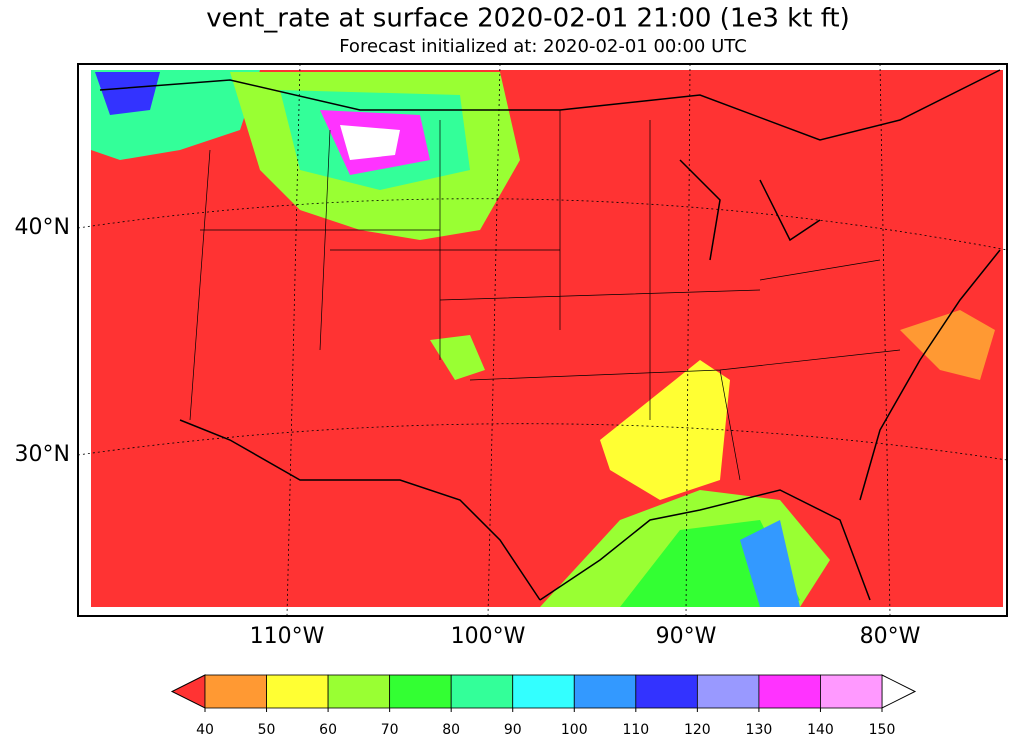  I want to click on colorbar-tick-label: 50, so click(267, 730).